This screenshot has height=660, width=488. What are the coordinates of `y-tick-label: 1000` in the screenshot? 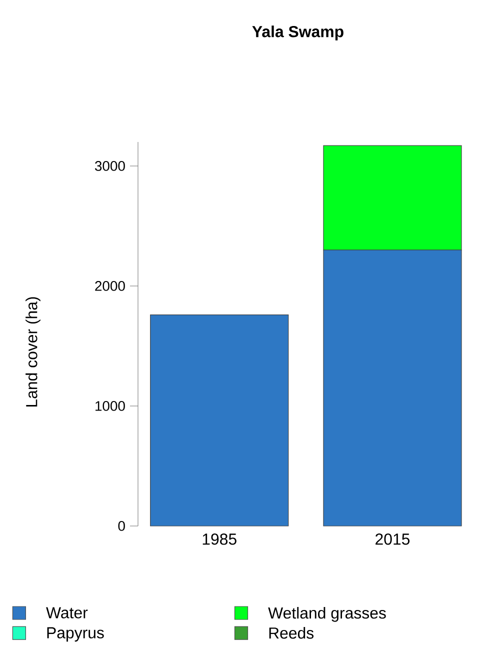 It's located at (110, 406).